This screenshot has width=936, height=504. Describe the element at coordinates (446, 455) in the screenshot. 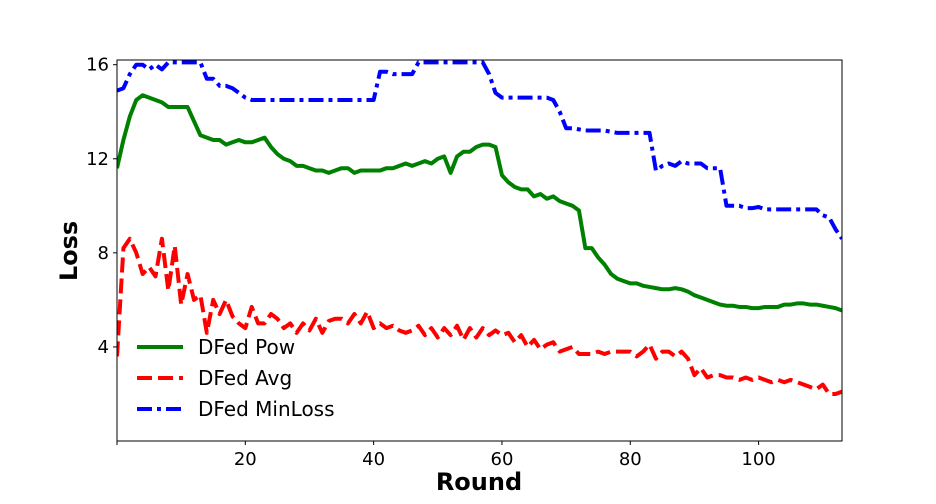

I see `x-axis-ticks: 20 40 60 80 100` at that location.